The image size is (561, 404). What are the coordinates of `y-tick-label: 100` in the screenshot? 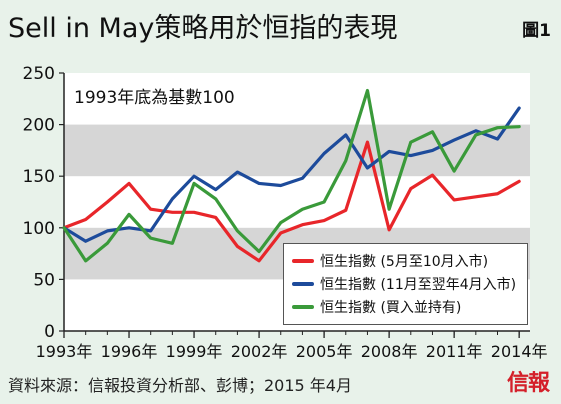 It's located at (39, 229).